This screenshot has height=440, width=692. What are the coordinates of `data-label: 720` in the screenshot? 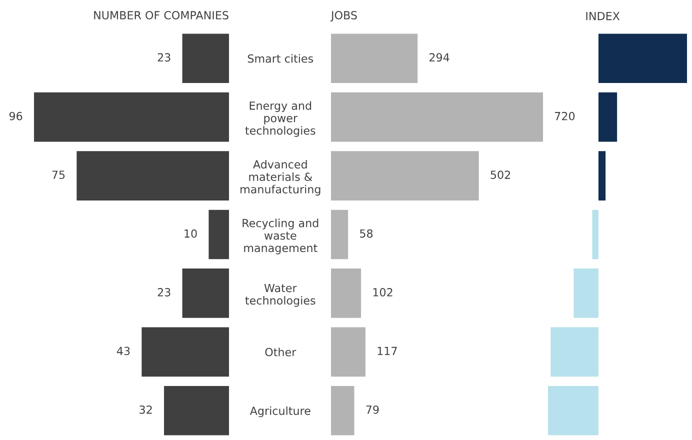 It's located at (565, 116).